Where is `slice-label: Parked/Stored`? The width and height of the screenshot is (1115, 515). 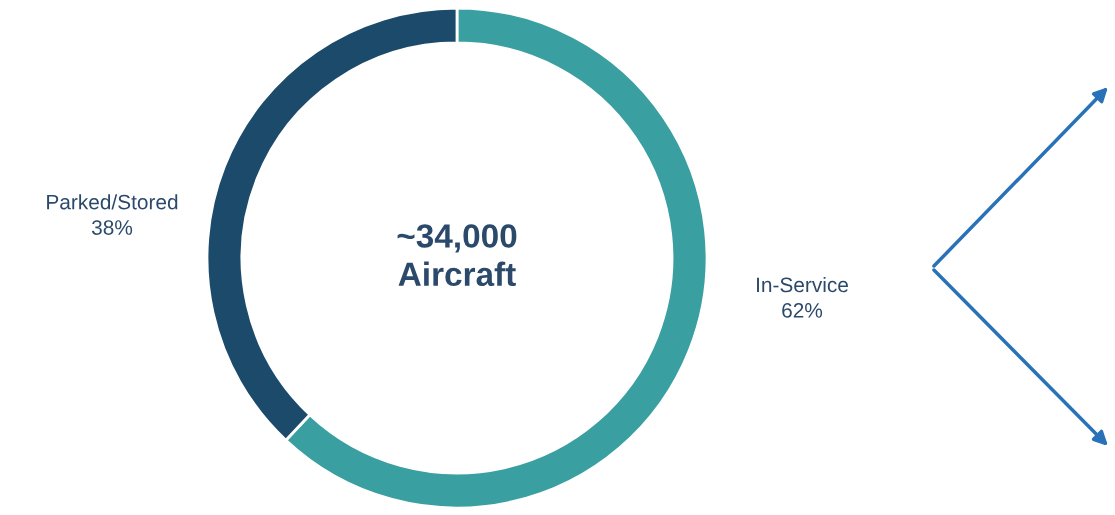
slice-label: Parked/Stored is located at coordinates (112, 202).